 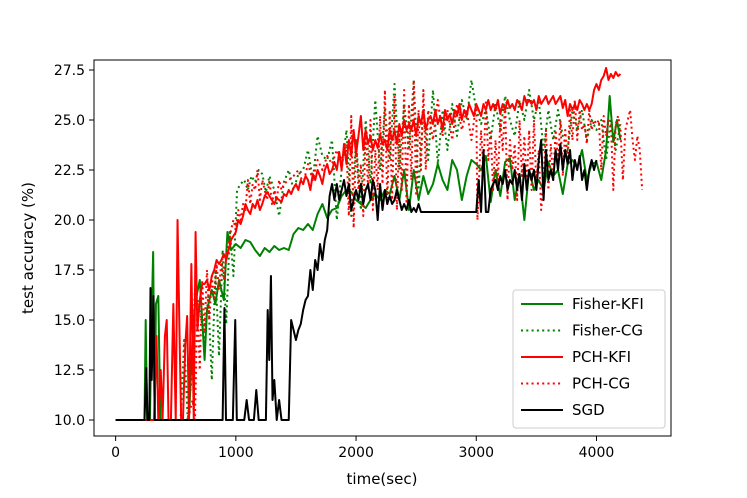 What do you see at coordinates (69, 321) in the screenshot?
I see `y-tick-label: 15.0` at bounding box center [69, 321].